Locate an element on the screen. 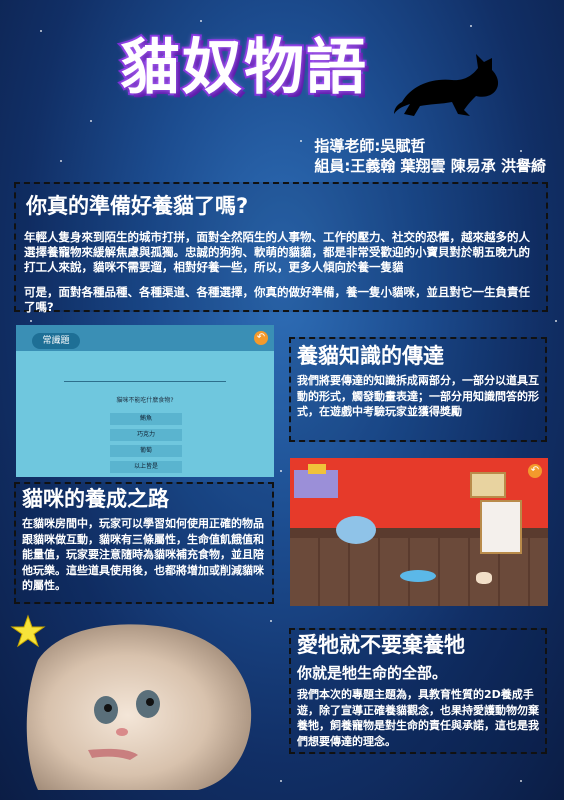 This screenshot has height=800, width=564. advisor-text: 指導老師:吳賦哲 is located at coordinates (370, 146).